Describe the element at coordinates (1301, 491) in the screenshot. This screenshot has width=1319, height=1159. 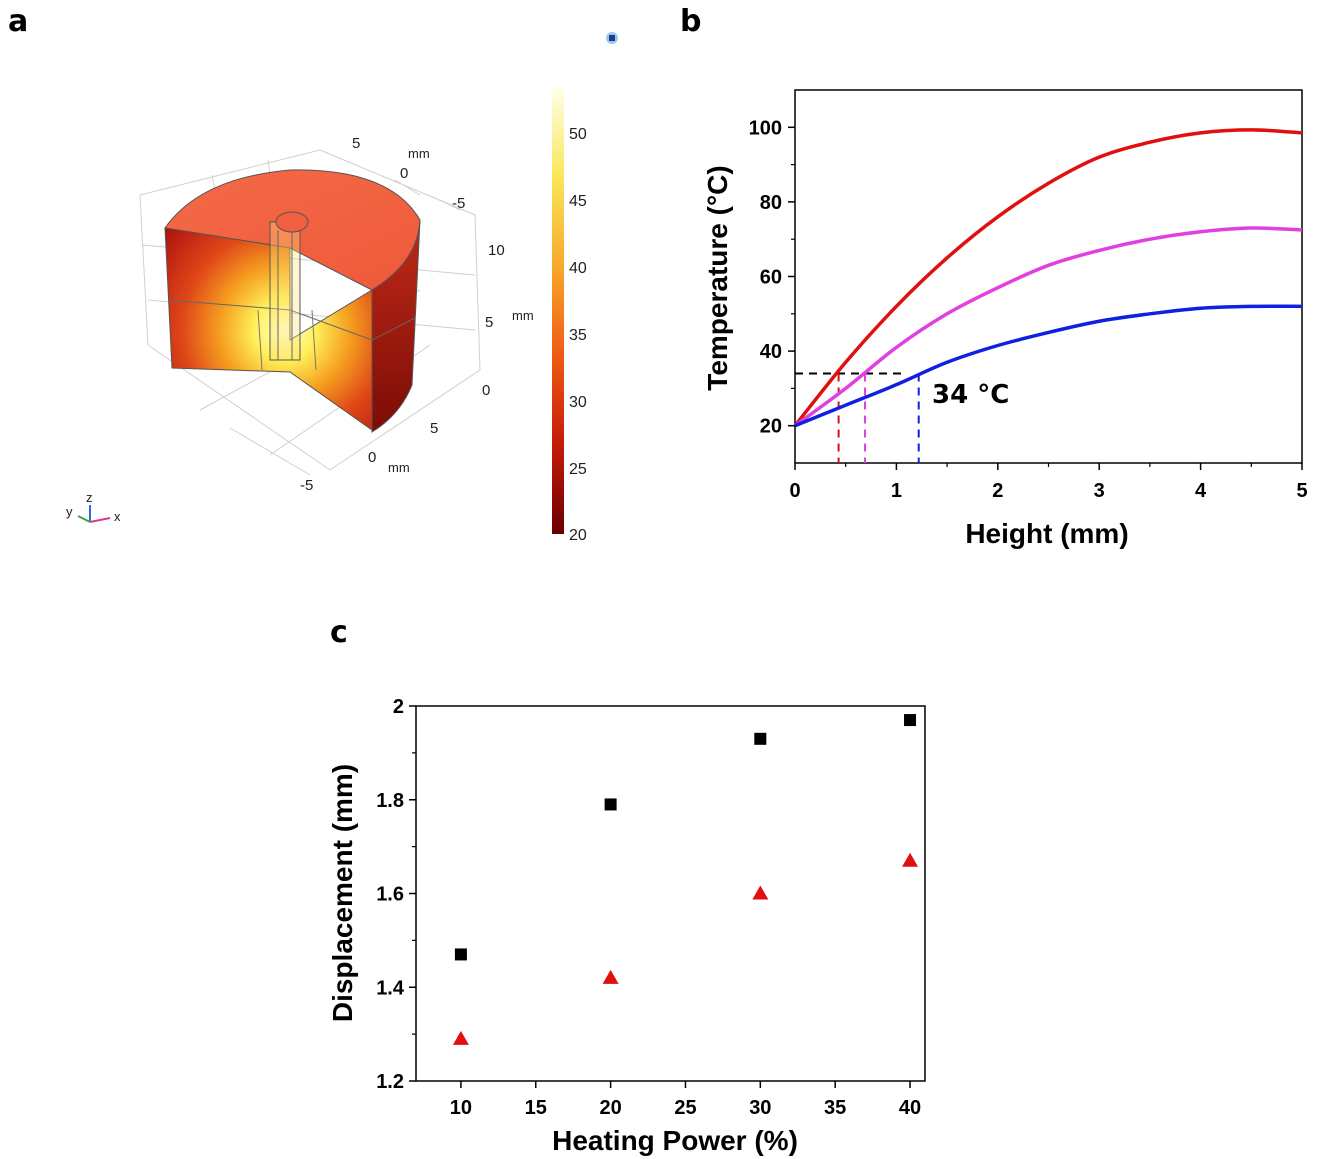
I see `x-tick-label: 5` at that location.